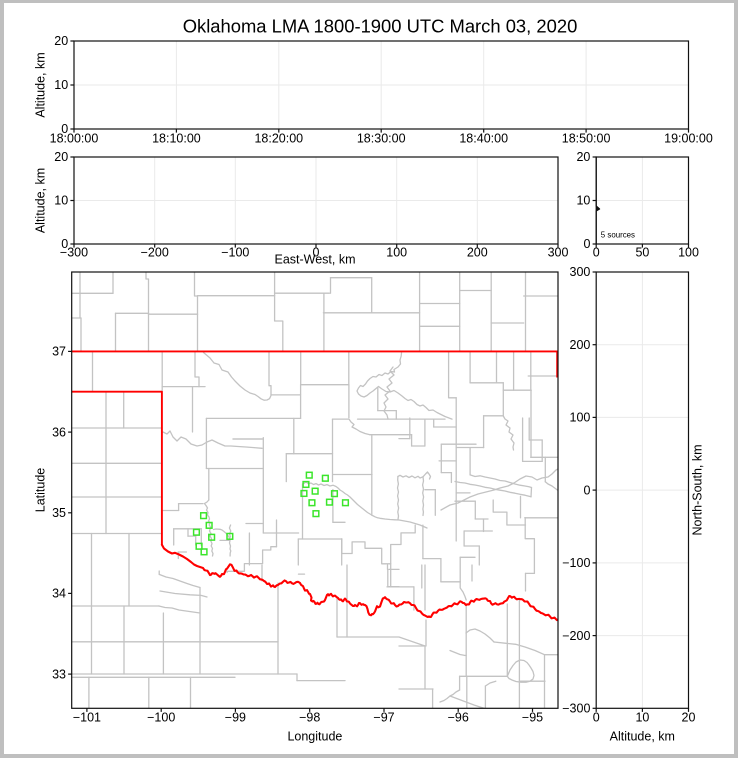 Image resolution: width=738 pixels, height=758 pixels. Describe the element at coordinates (458, 717) in the screenshot. I see `svg-text: −96` at that location.